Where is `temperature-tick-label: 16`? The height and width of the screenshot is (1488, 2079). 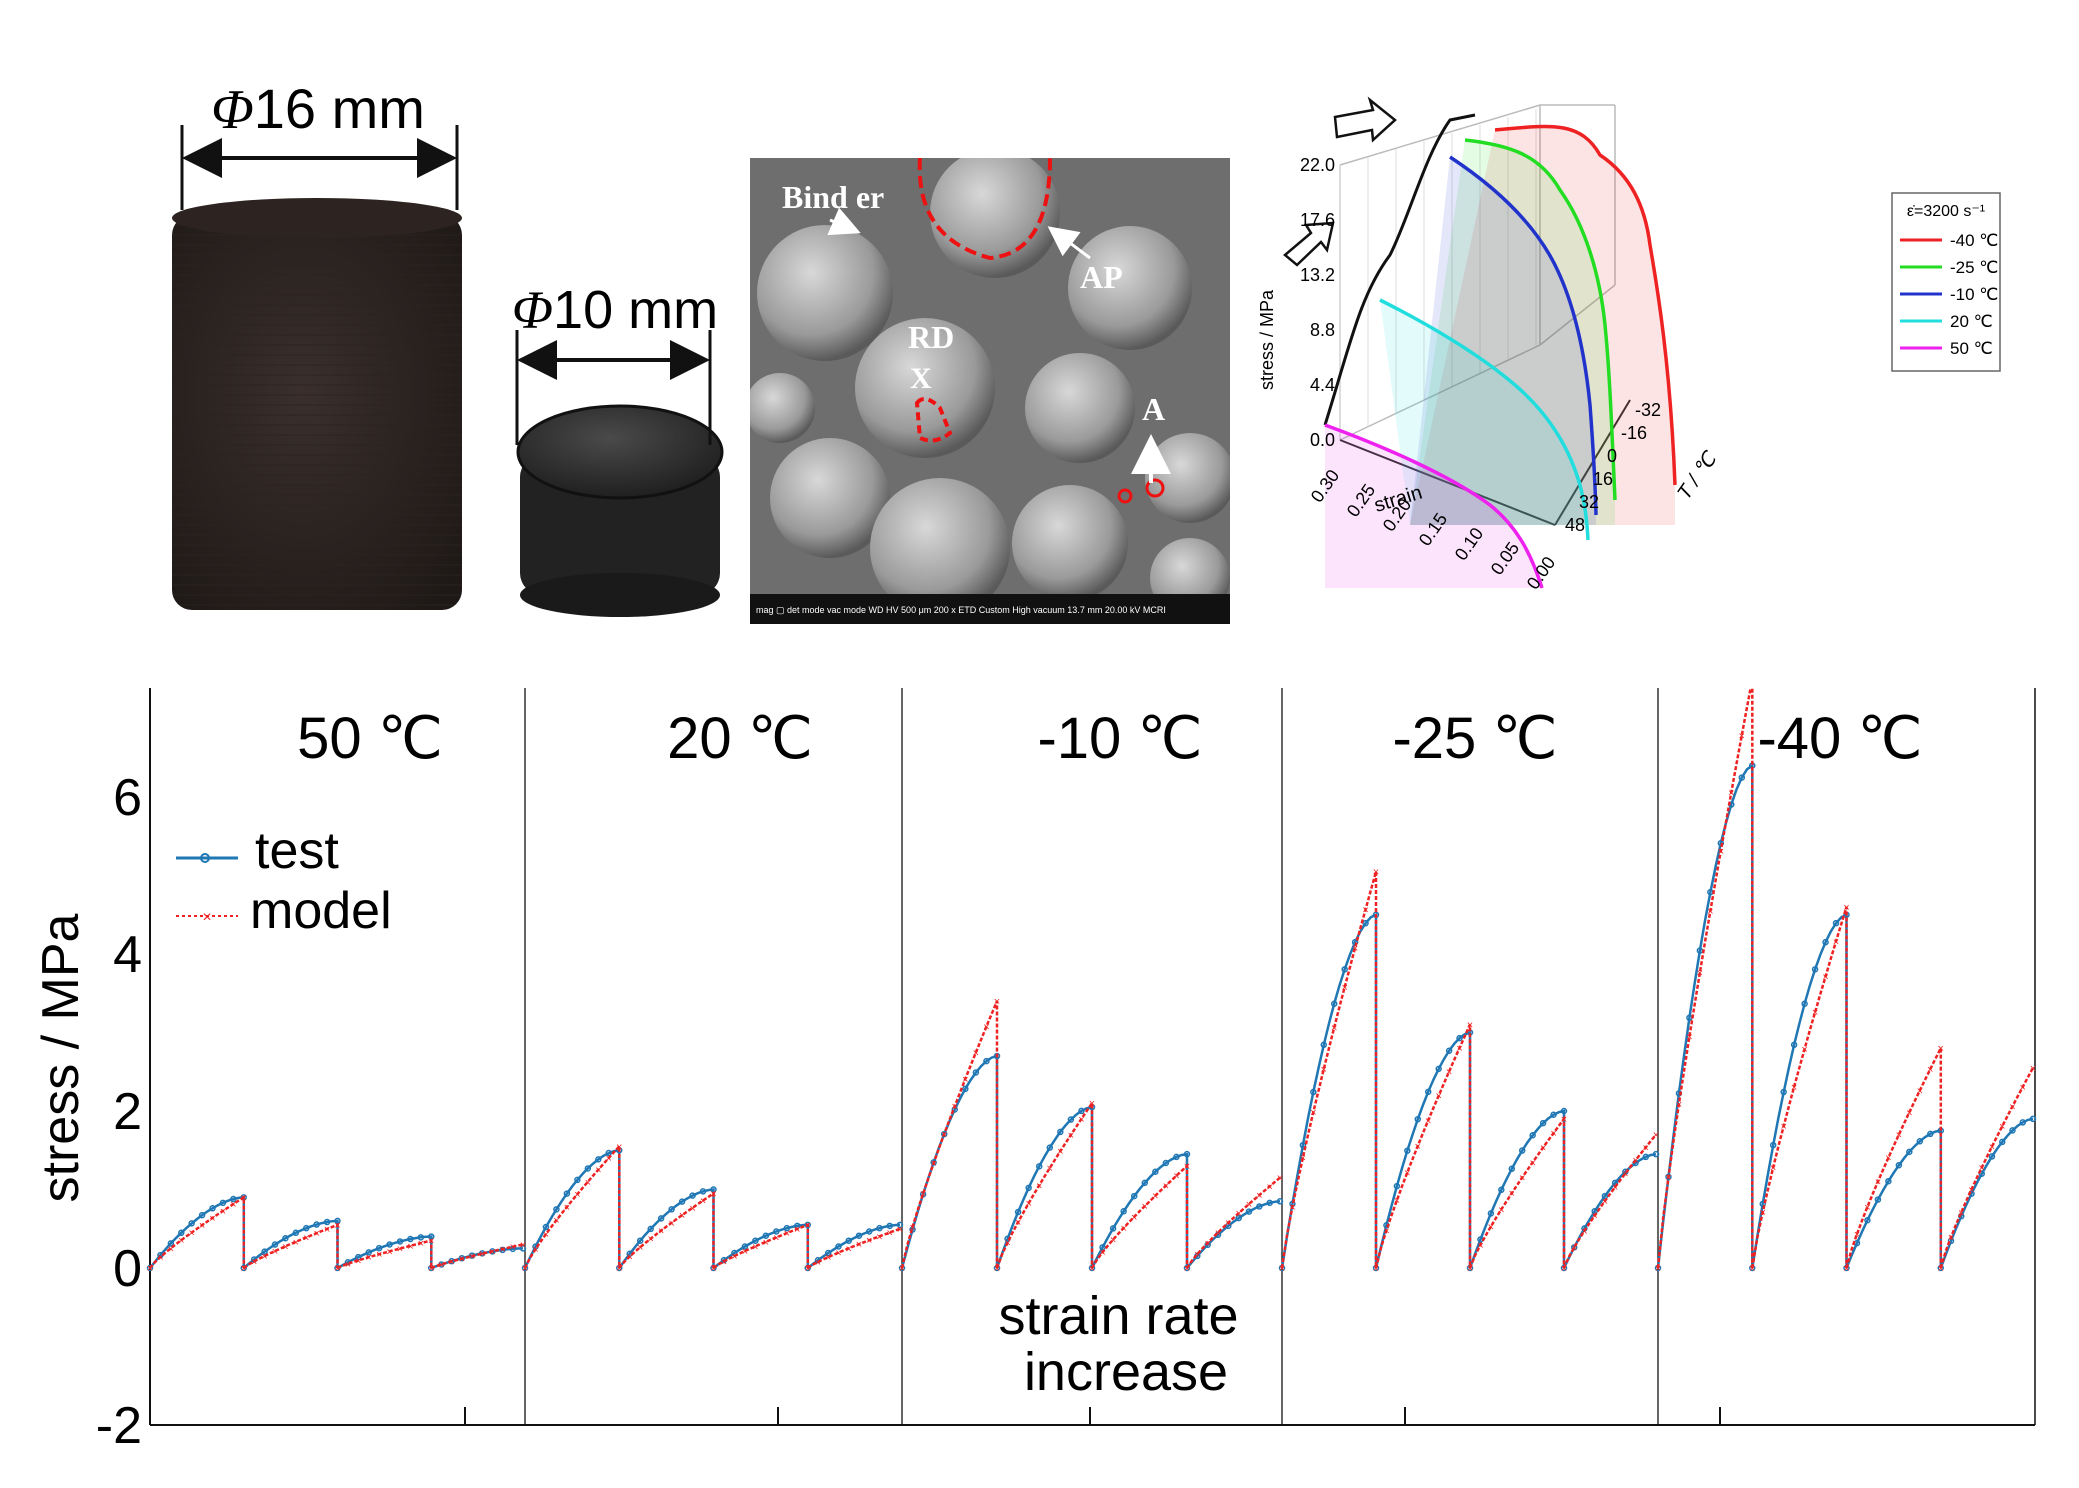 temperature-tick-label: 16 is located at coordinates (1603, 479).